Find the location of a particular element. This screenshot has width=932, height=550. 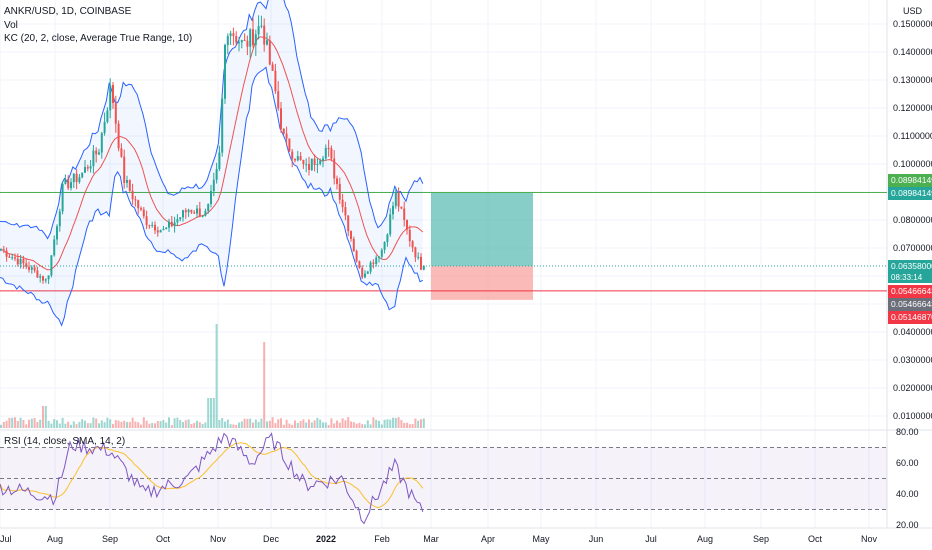

price-tick-label: 0.07000000 is located at coordinates (912, 248).